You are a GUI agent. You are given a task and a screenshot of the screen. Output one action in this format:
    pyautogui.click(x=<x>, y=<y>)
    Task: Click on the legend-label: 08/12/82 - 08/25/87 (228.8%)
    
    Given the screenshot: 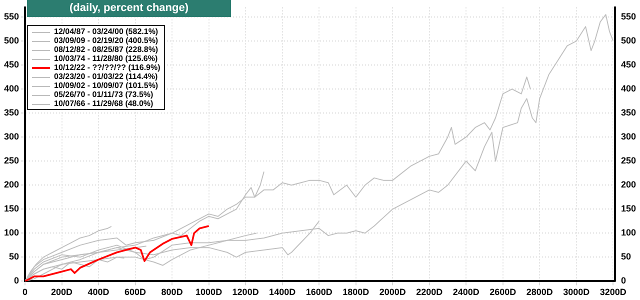 What is the action you would take?
    pyautogui.click(x=106, y=49)
    